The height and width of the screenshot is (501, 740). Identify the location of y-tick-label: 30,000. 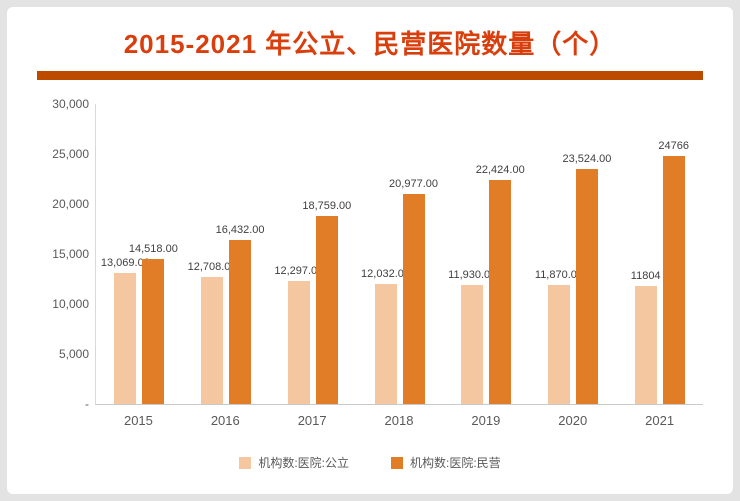
(70, 104).